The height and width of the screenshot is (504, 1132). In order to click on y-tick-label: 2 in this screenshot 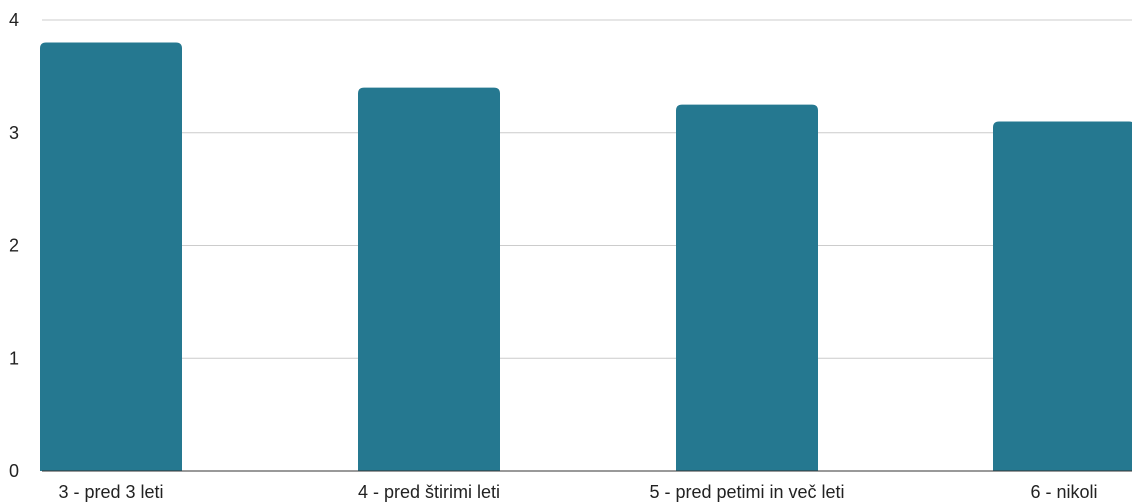, I will do `click(14, 246)`.